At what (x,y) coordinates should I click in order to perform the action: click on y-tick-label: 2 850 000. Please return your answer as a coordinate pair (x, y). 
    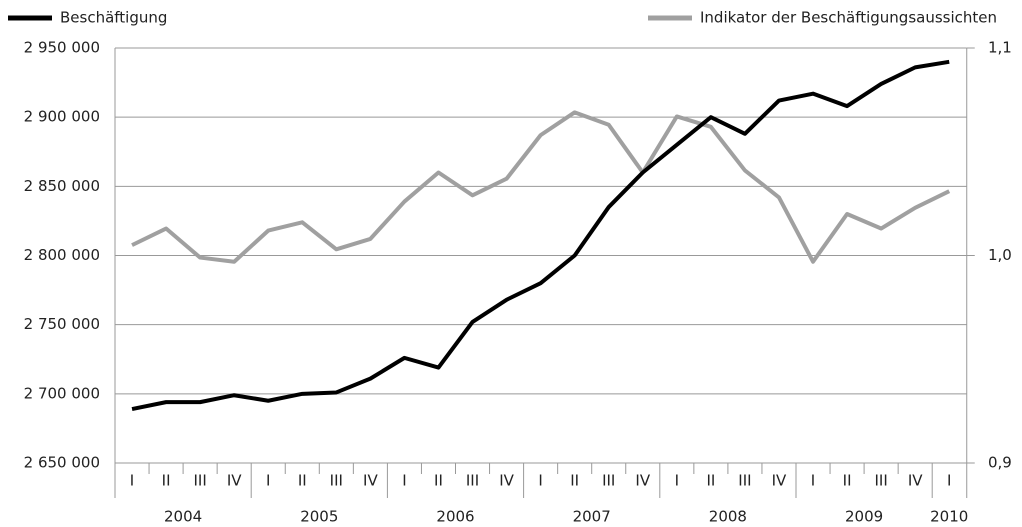
    Looking at the image, I should click on (62, 186).